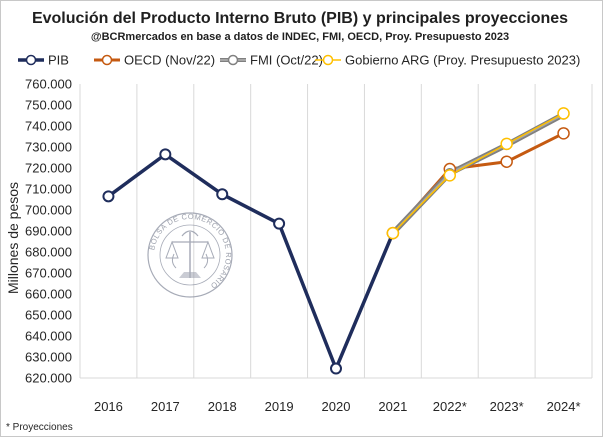 The image size is (603, 437). I want to click on legend-label: FMI (Oct/22), so click(286, 60).